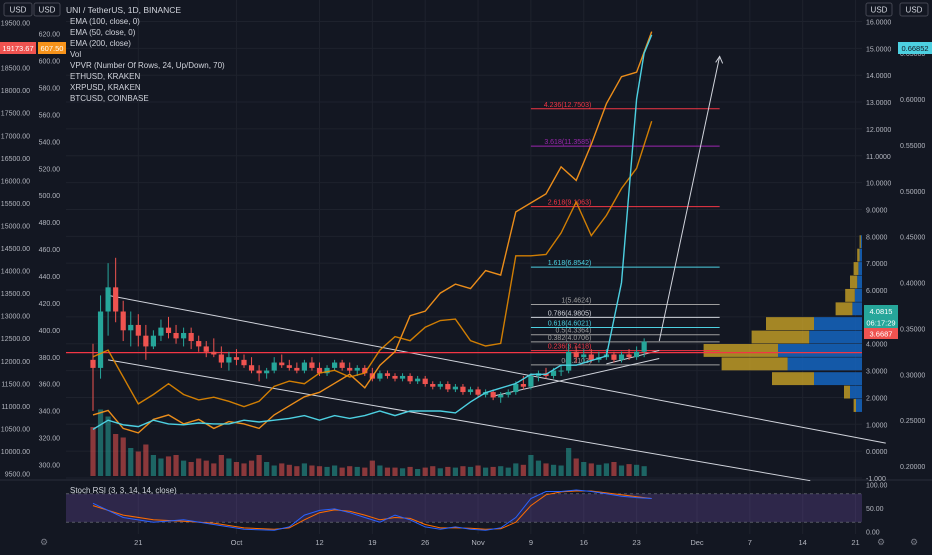 This screenshot has height=555, width=932. I want to click on left-inner-currency-label: USD, so click(47, 10).